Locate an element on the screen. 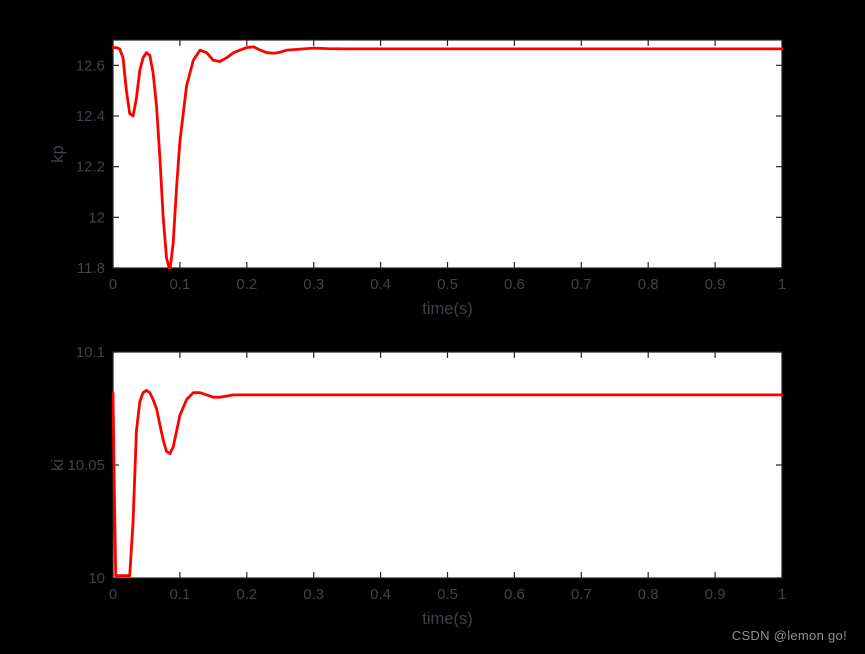 Image resolution: width=865 pixels, height=654 pixels. watermark-text: CSDN @lemon go! is located at coordinates (789, 635).